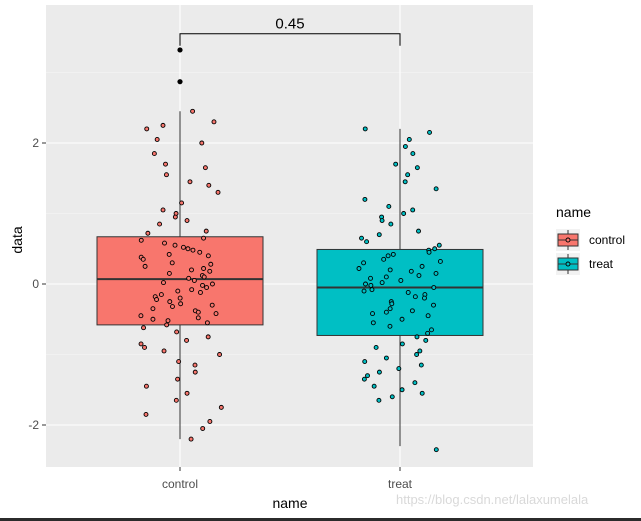 The height and width of the screenshot is (521, 641). I want to click on x-tick-label: treat, so click(400, 484).